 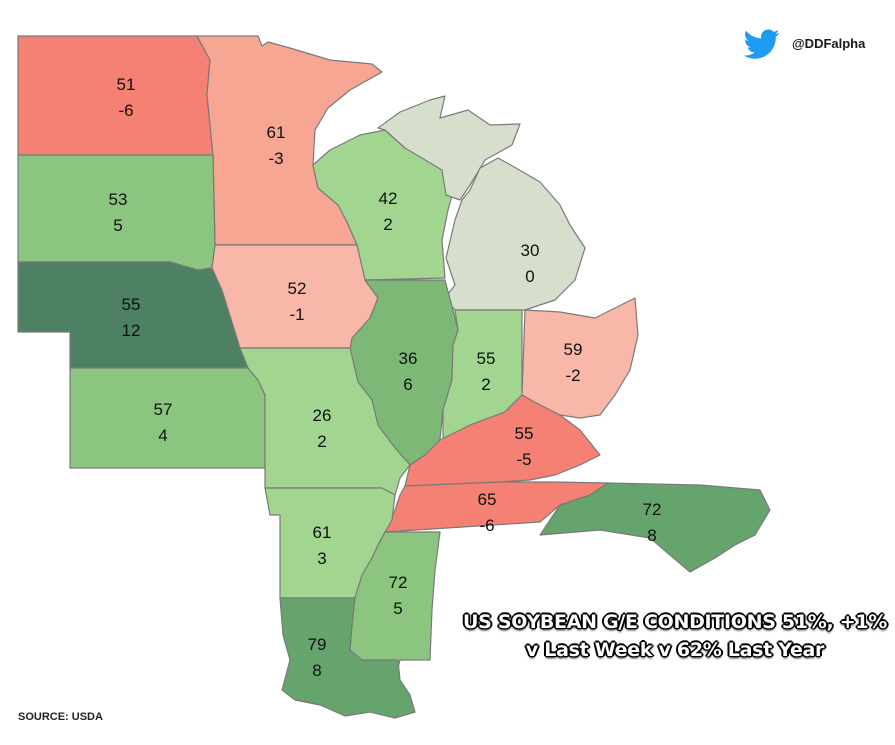 I want to click on state-value-mississippi: 72, so click(x=398, y=582).